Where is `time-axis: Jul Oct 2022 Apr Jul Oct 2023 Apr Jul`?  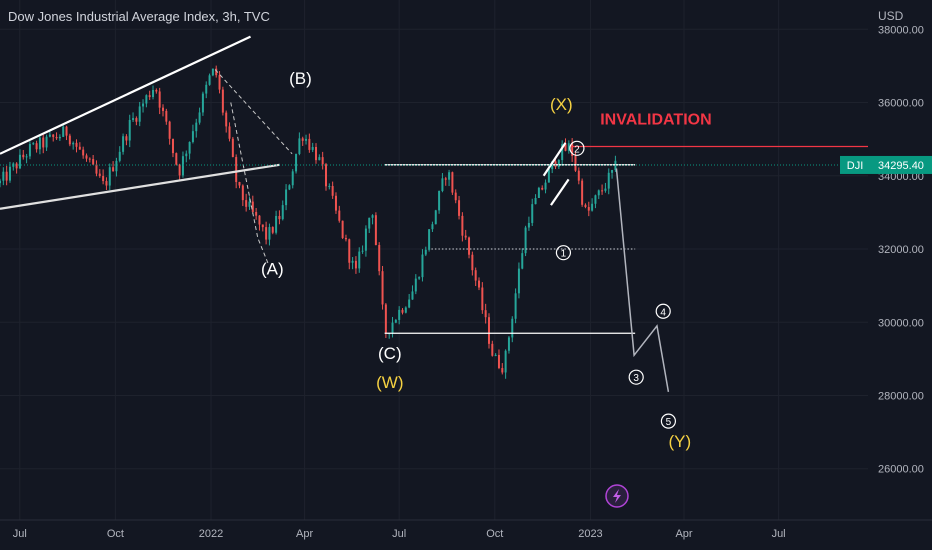
time-axis: Jul Oct 2022 Apr Jul Oct 2023 Apr Jul is located at coordinates (399, 534).